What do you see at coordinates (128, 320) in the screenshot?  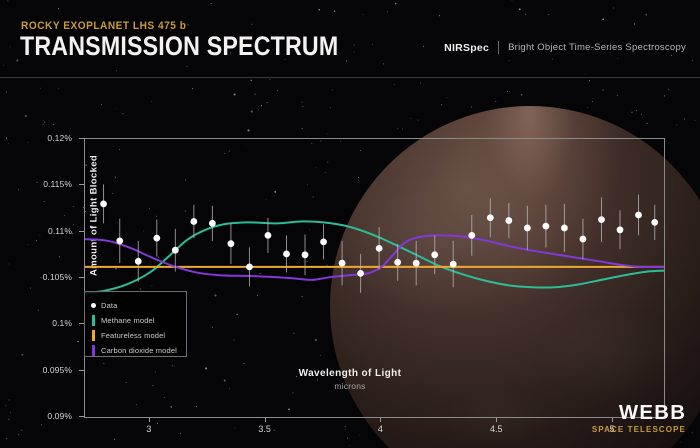 I see `legend-item-label: Methane model` at bounding box center [128, 320].